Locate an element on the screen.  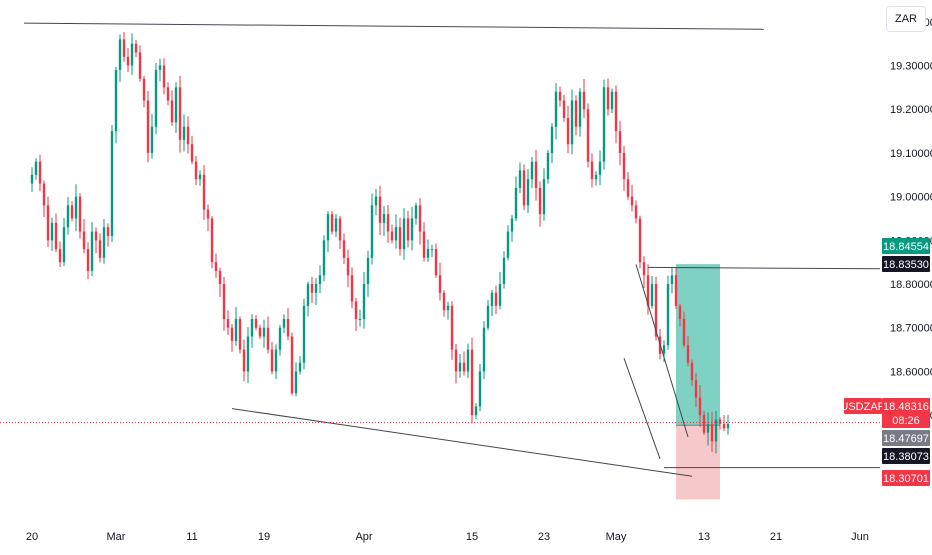
x-tick-label: May is located at coordinates (616, 537).